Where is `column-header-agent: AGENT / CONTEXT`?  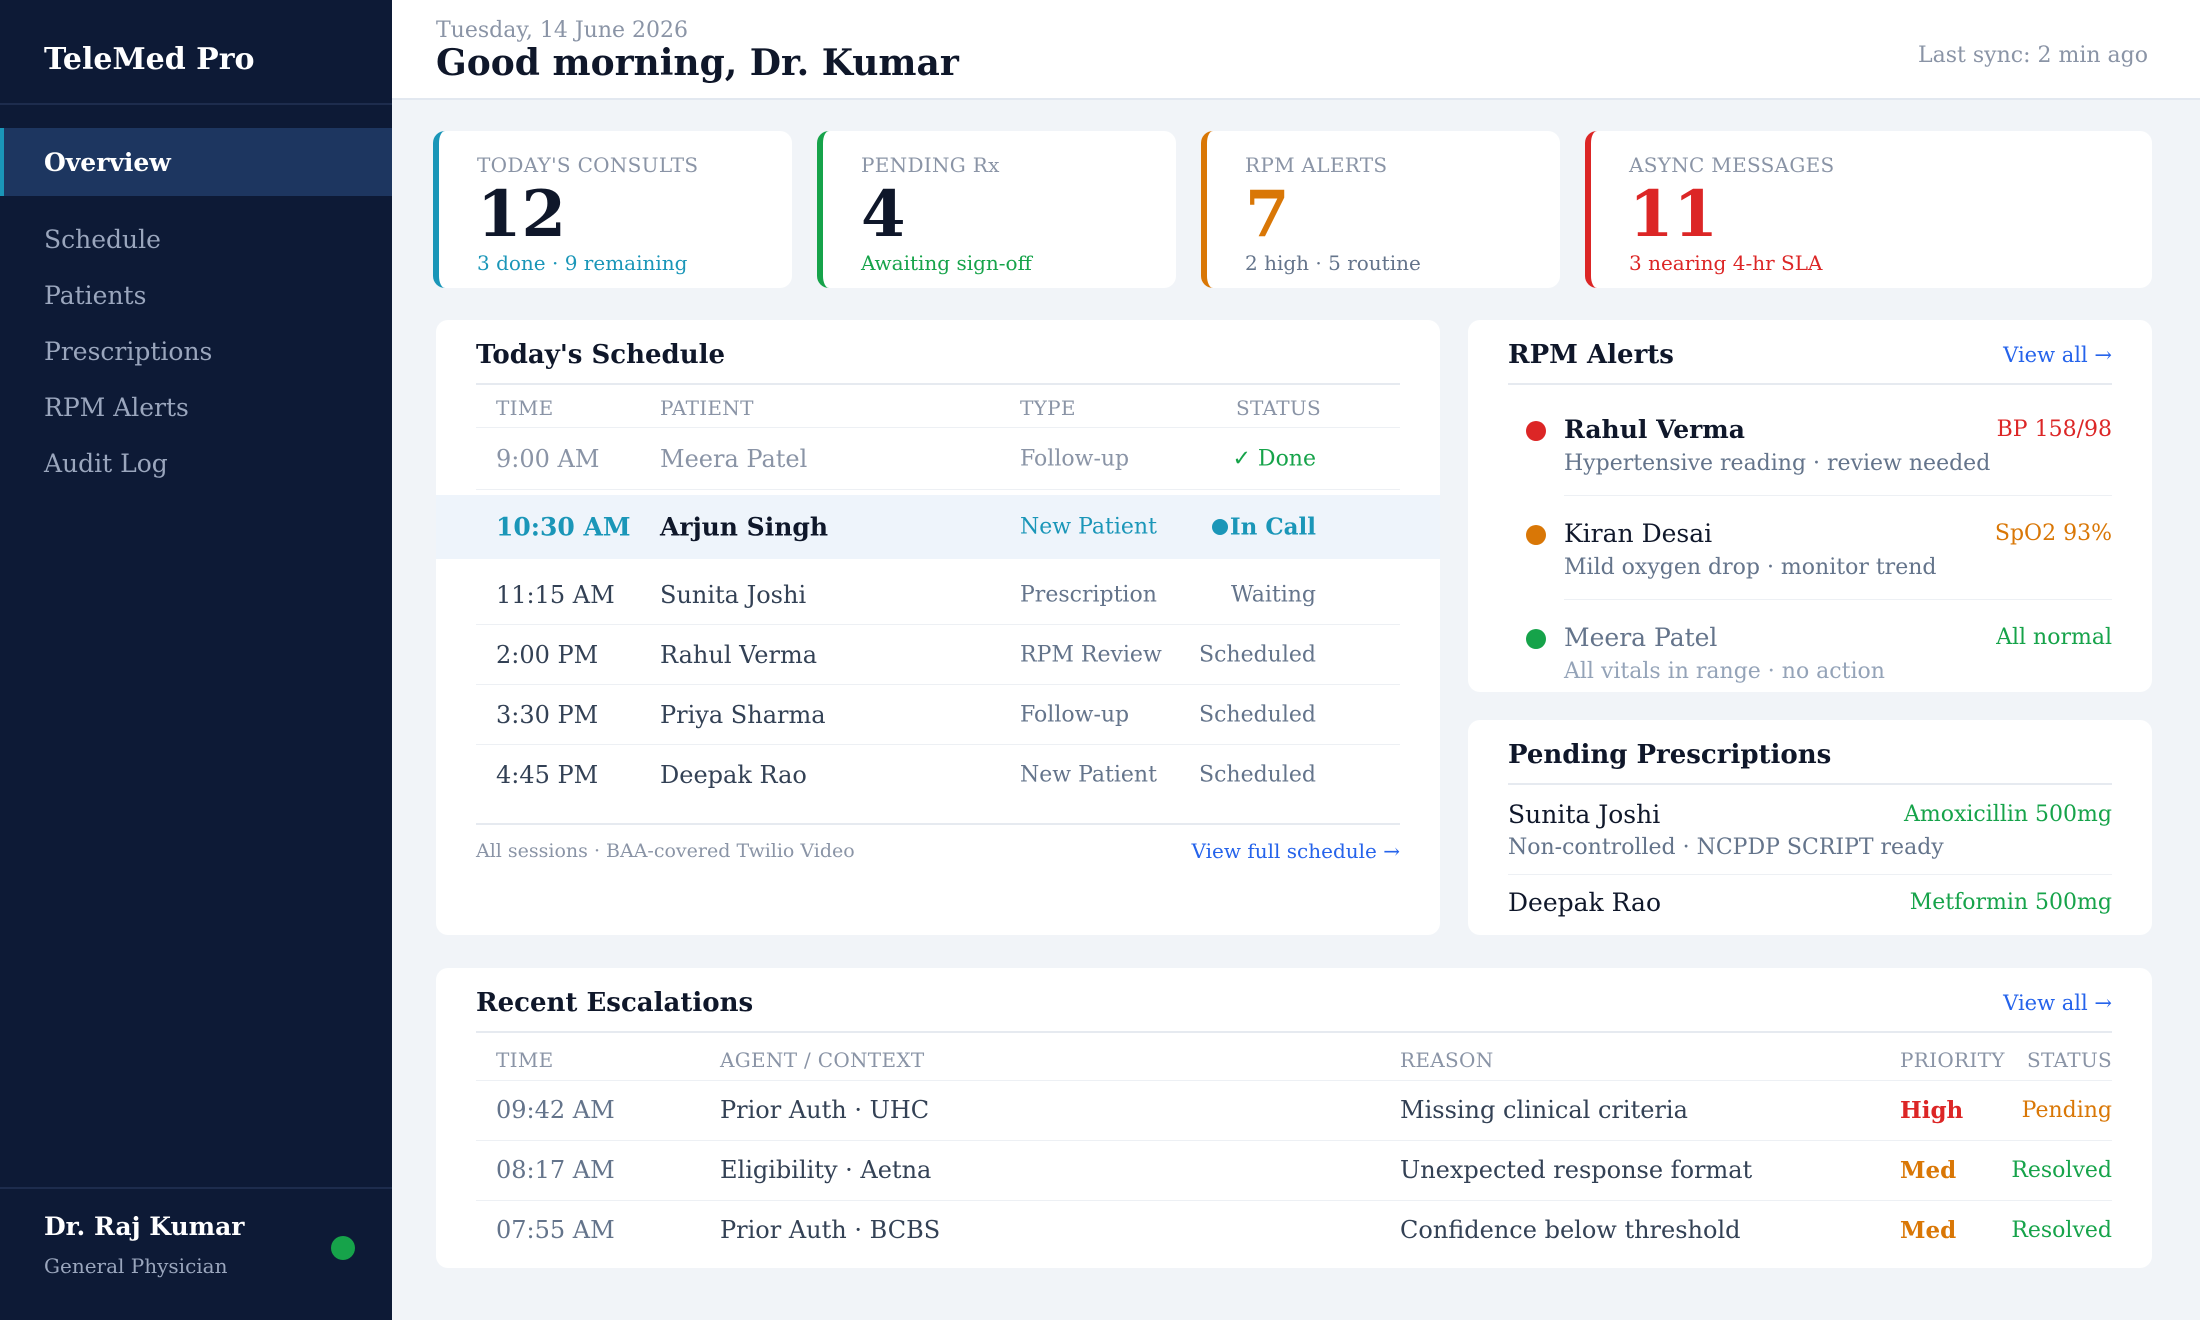
column-header-agent: AGENT / CONTEXT is located at coordinates (822, 1060).